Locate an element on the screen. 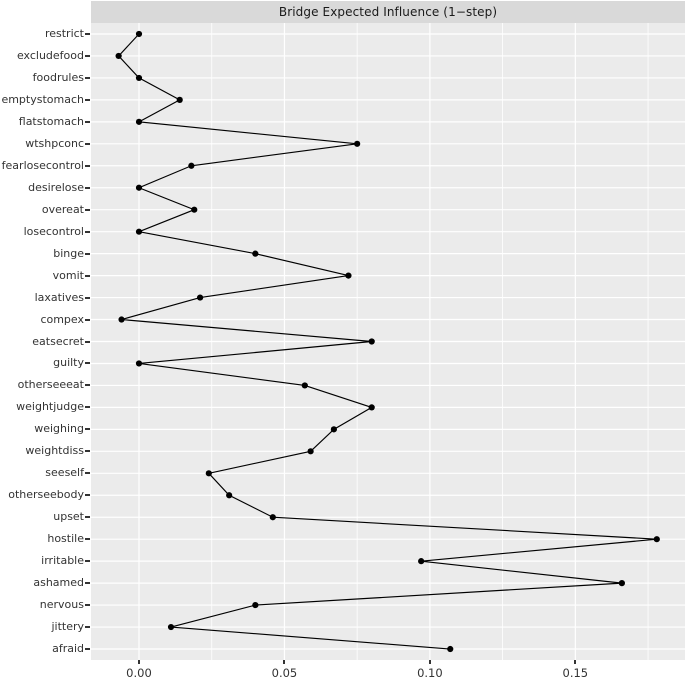  data-point-nervous is located at coordinates (255, 605).